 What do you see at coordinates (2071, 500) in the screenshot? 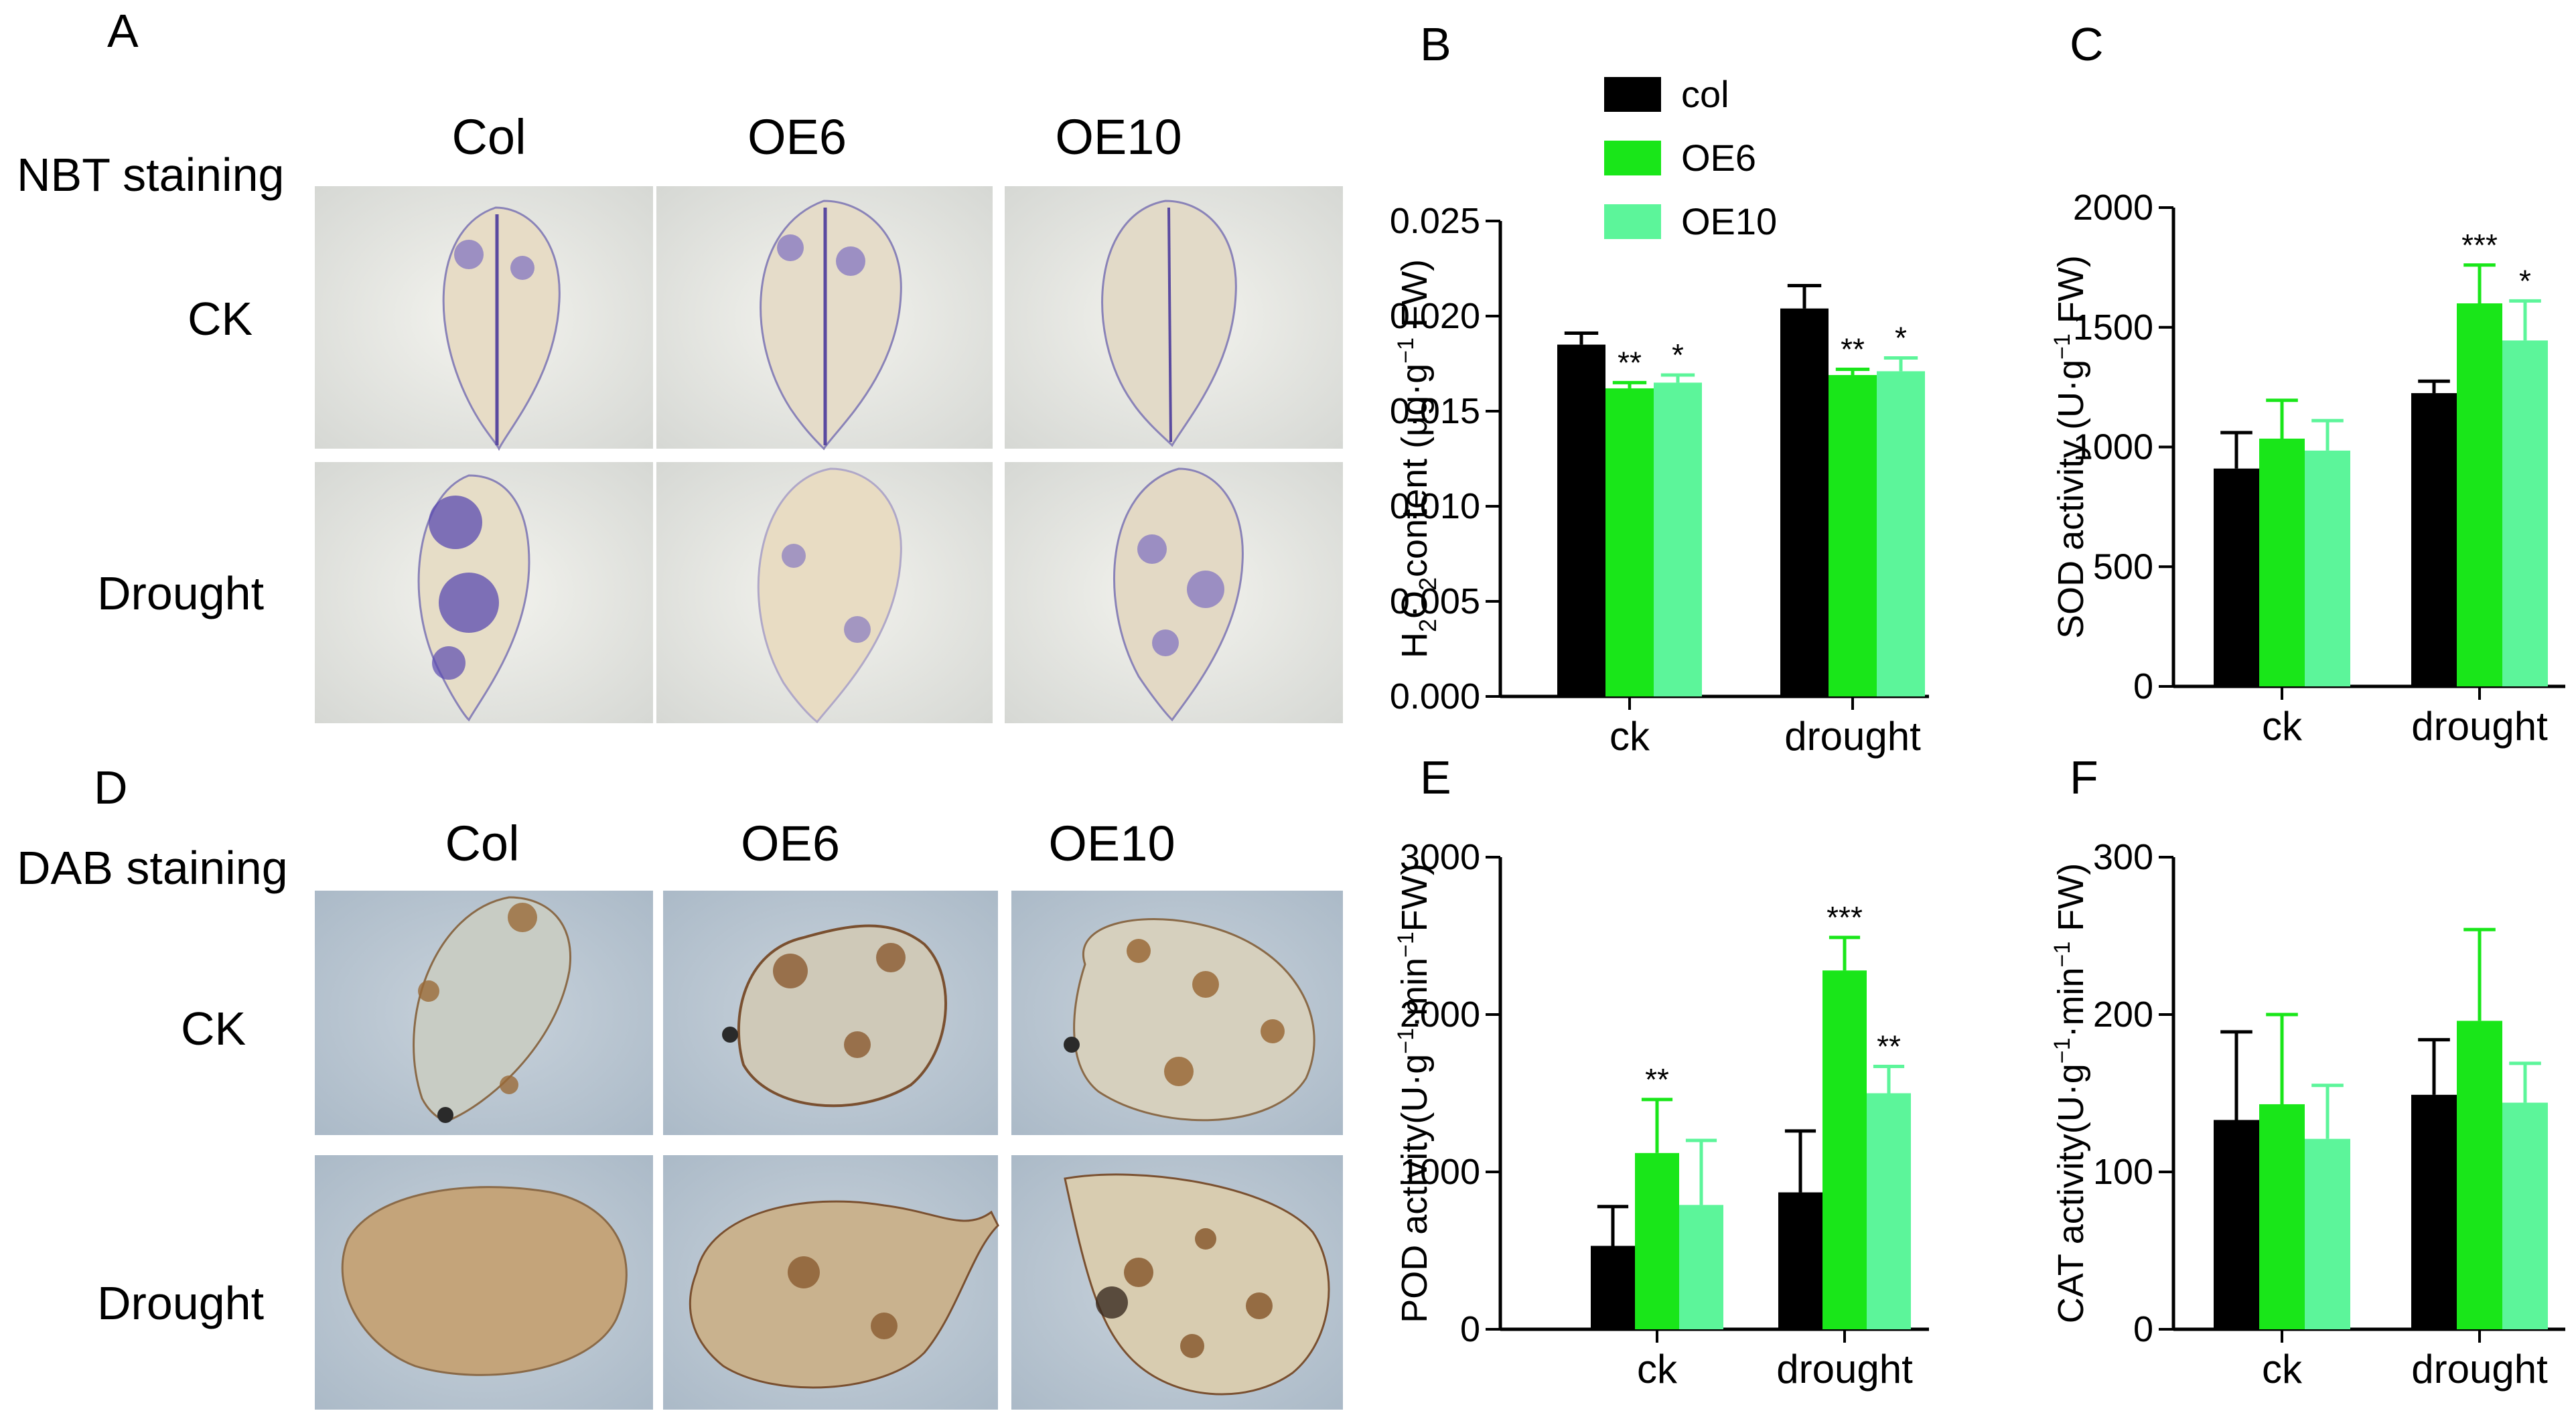
I see `y-title-part: SOD activity (U·g` at bounding box center [2071, 500].